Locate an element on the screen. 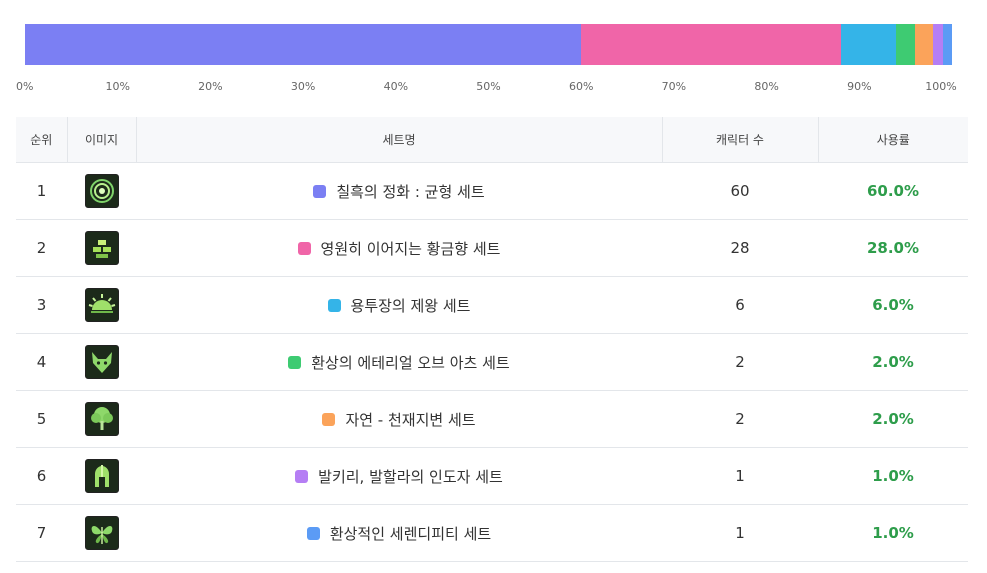 The image size is (987, 573). count-cell: 6 is located at coordinates (740, 305).